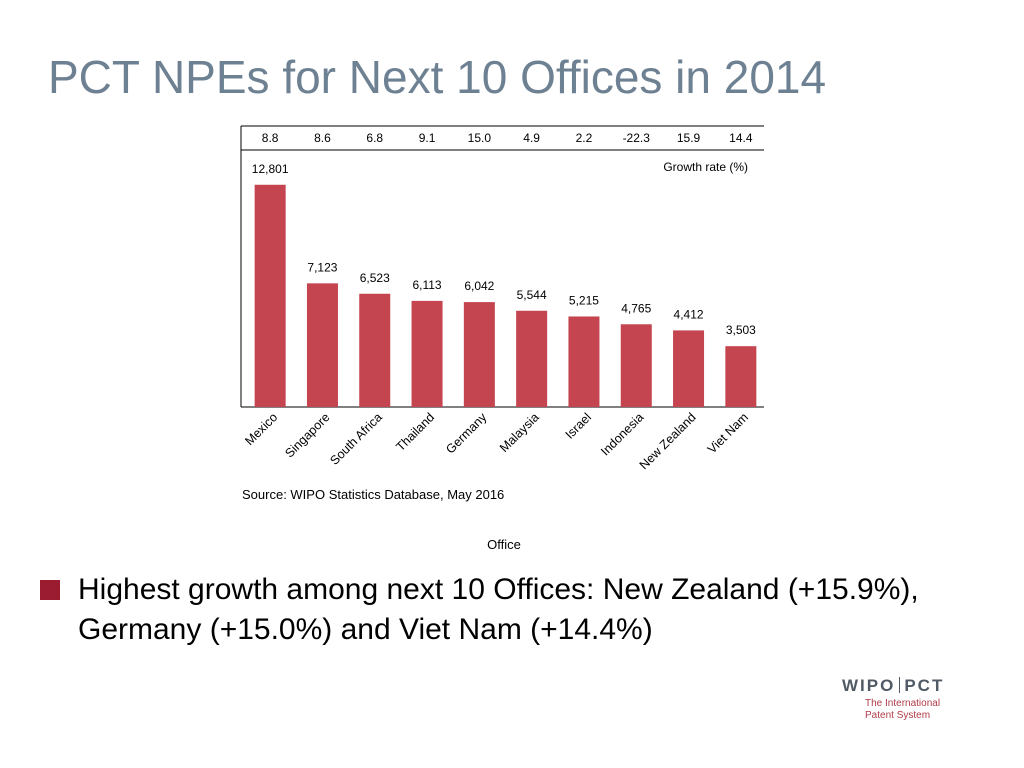 The image size is (1024, 768). Describe the element at coordinates (532, 295) in the screenshot. I see `value-label: 5,544` at that location.